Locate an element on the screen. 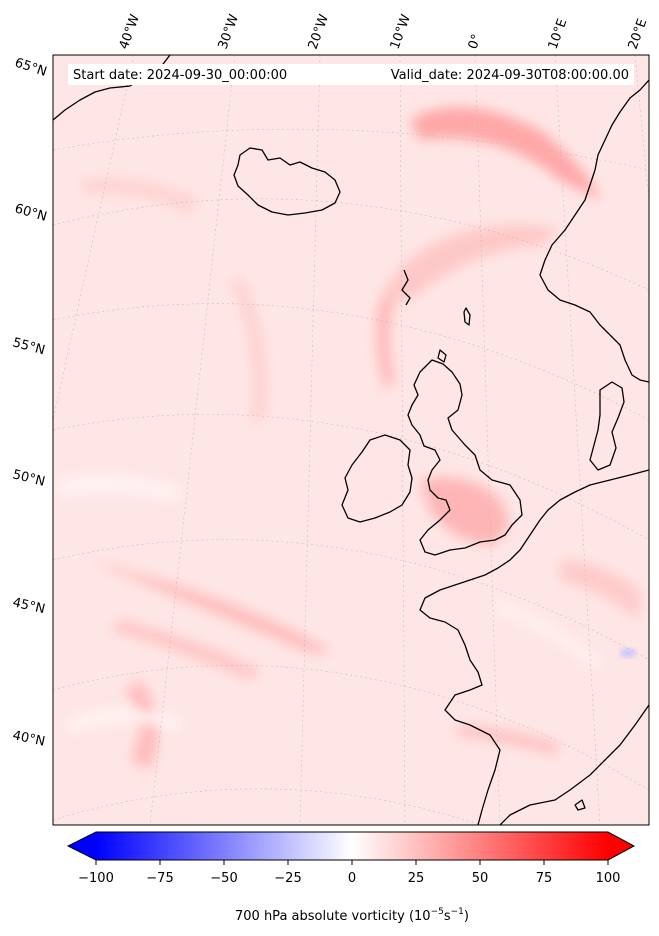 The height and width of the screenshot is (936, 659). lon-label-20e: 20°E is located at coordinates (638, 34).